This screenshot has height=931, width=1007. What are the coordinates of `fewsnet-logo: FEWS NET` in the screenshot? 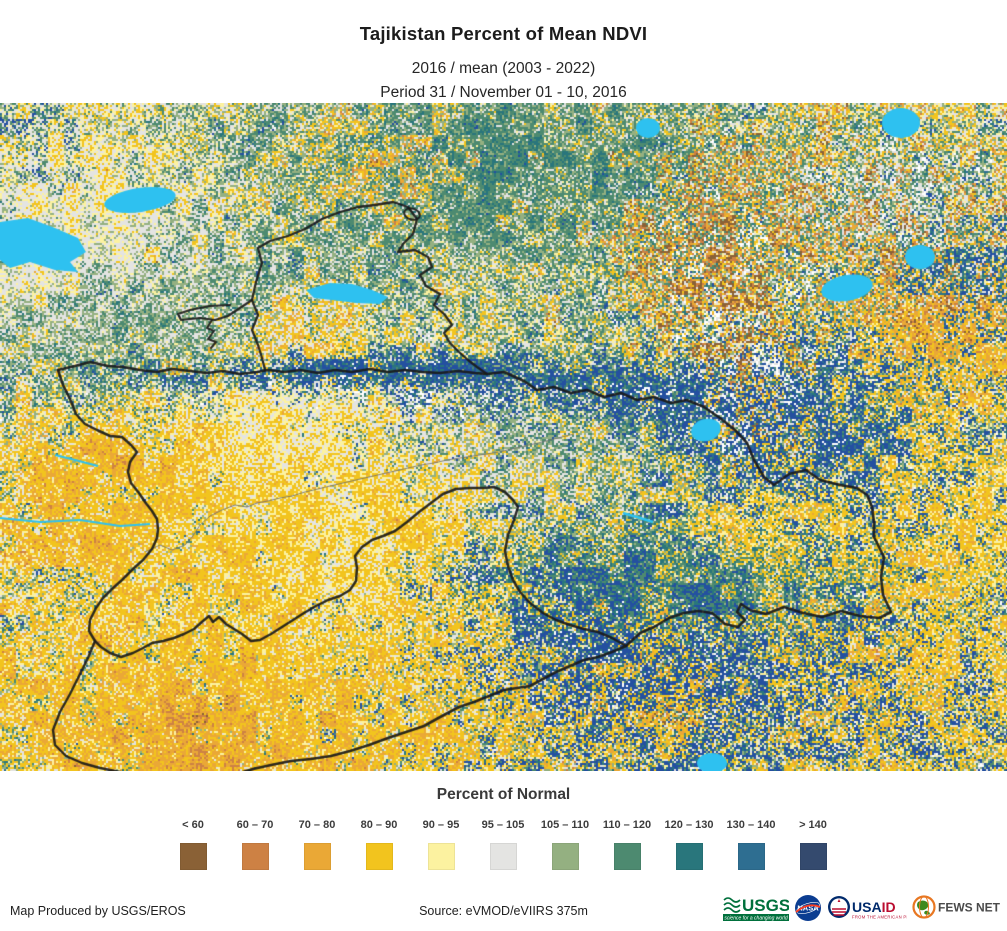 It's located at (956, 907).